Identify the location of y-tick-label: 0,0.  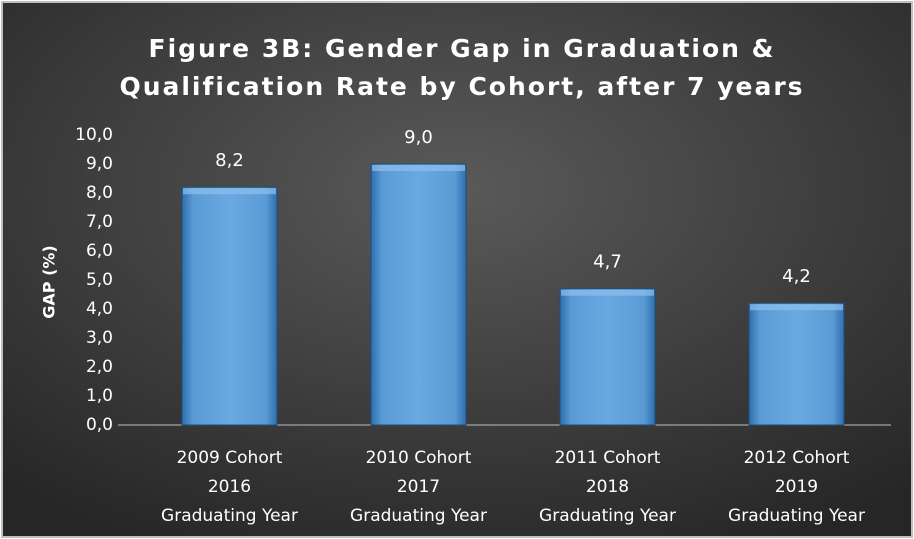
(99, 425).